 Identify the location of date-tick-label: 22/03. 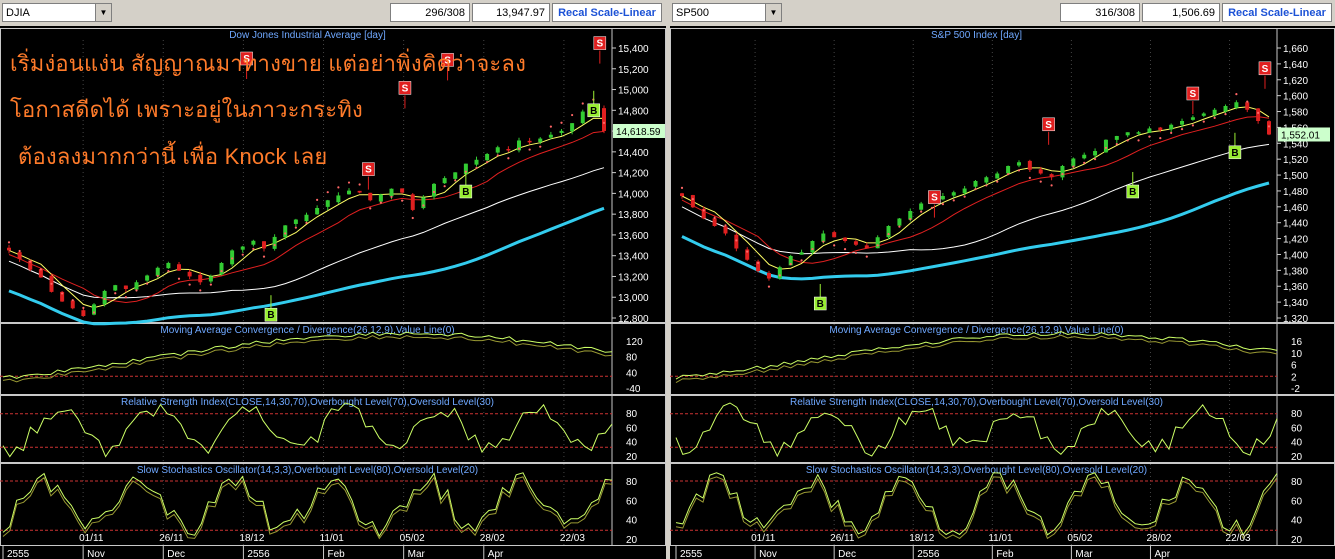
(1238, 538).